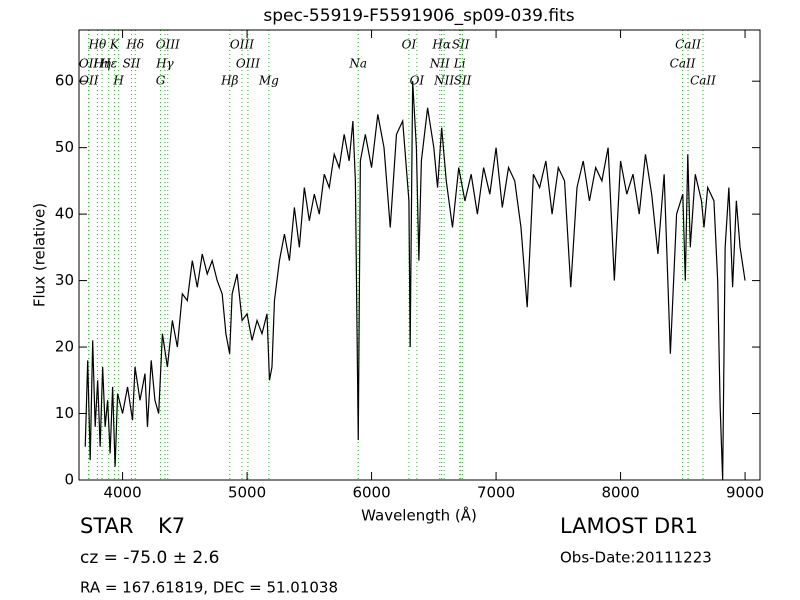  What do you see at coordinates (134, 45) in the screenshot?
I see `spectral-line-label: Hδ` at bounding box center [134, 45].